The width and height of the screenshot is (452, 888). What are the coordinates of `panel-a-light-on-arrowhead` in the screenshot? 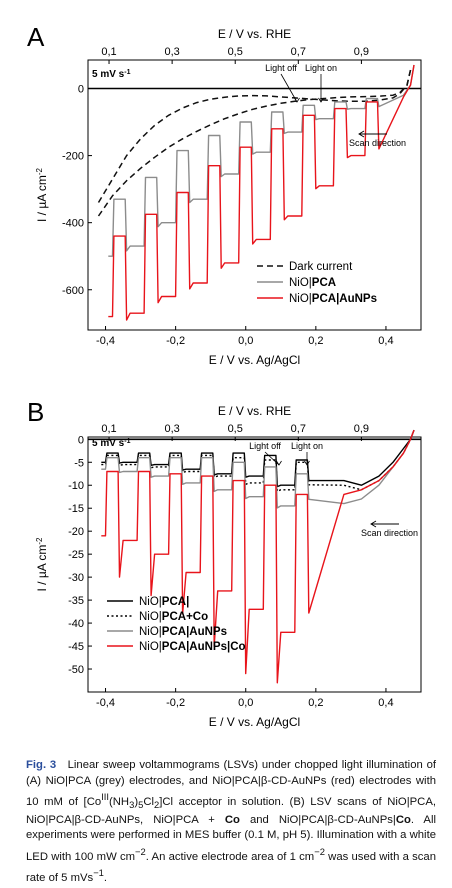 It's located at (321, 100).